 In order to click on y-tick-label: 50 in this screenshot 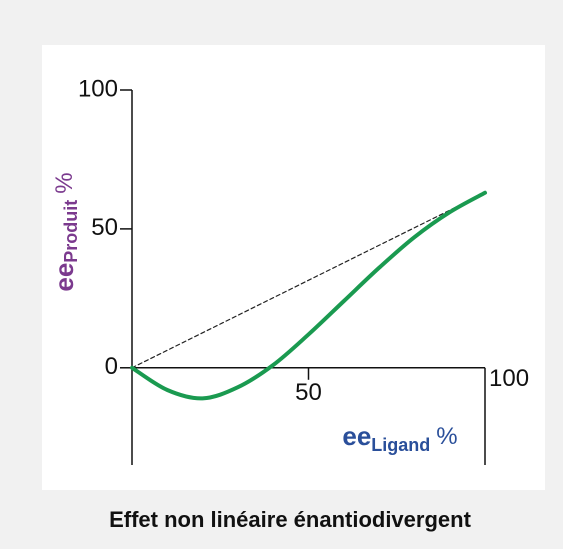, I will do `click(104, 227)`.